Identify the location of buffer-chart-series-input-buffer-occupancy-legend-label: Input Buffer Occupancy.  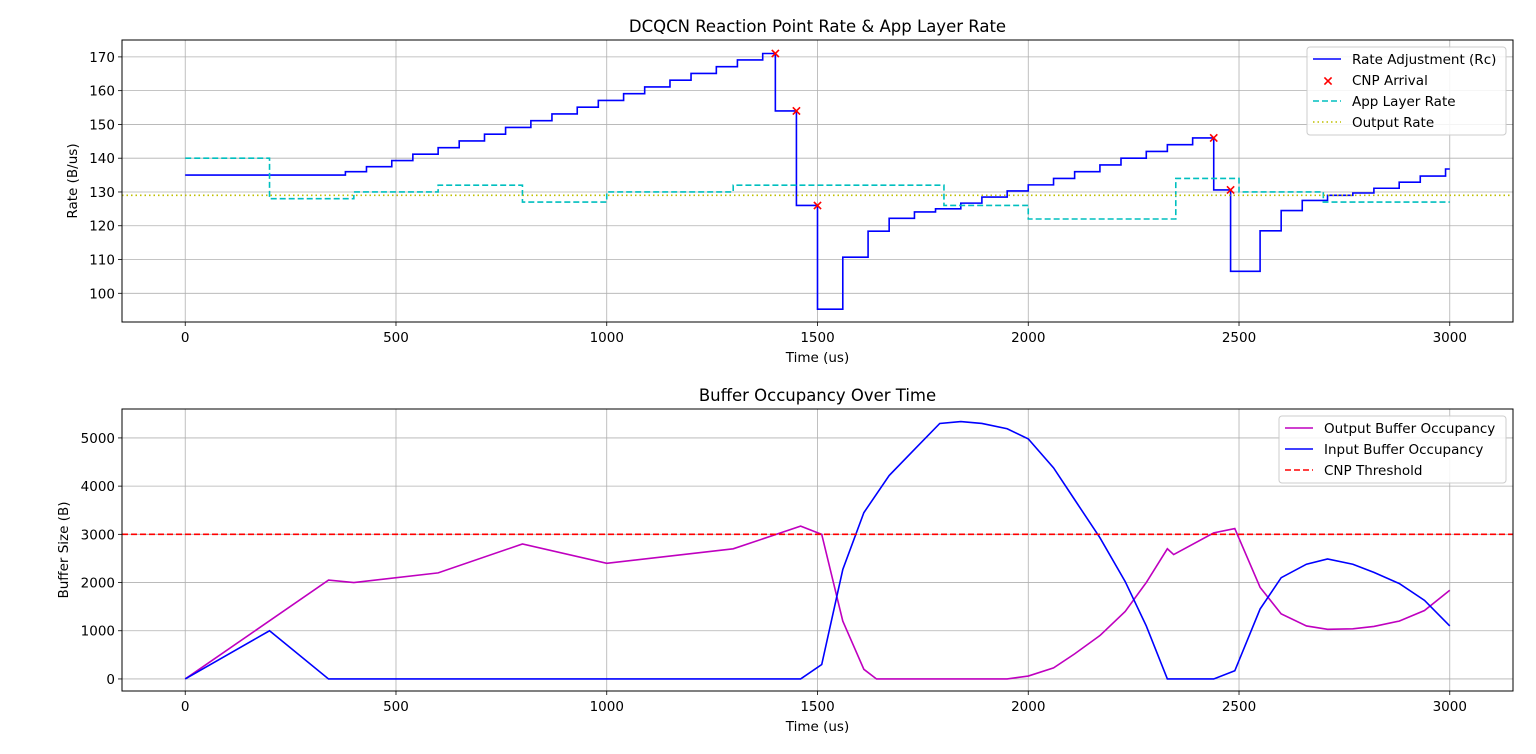
(1403, 450).